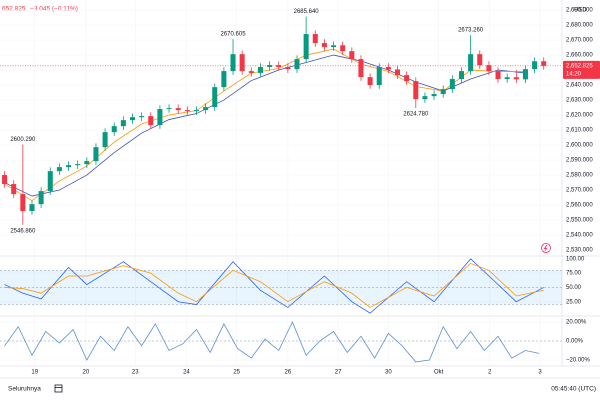 Image resolution: width=600 pixels, height=400 pixels. Describe the element at coordinates (579, 146) in the screenshot. I see `y-tick-label: 2,600.000` at that location.